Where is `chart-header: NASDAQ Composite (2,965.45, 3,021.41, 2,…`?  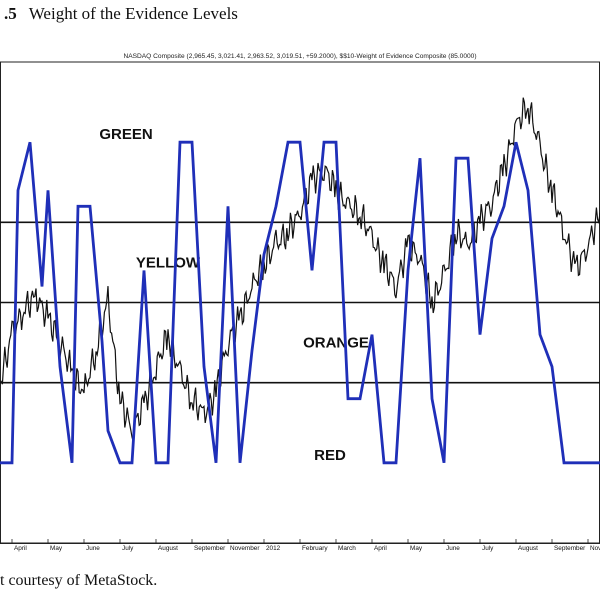 chart-header: NASDAQ Composite (2,965.45, 3,021.41, 2,… is located at coordinates (300, 56).